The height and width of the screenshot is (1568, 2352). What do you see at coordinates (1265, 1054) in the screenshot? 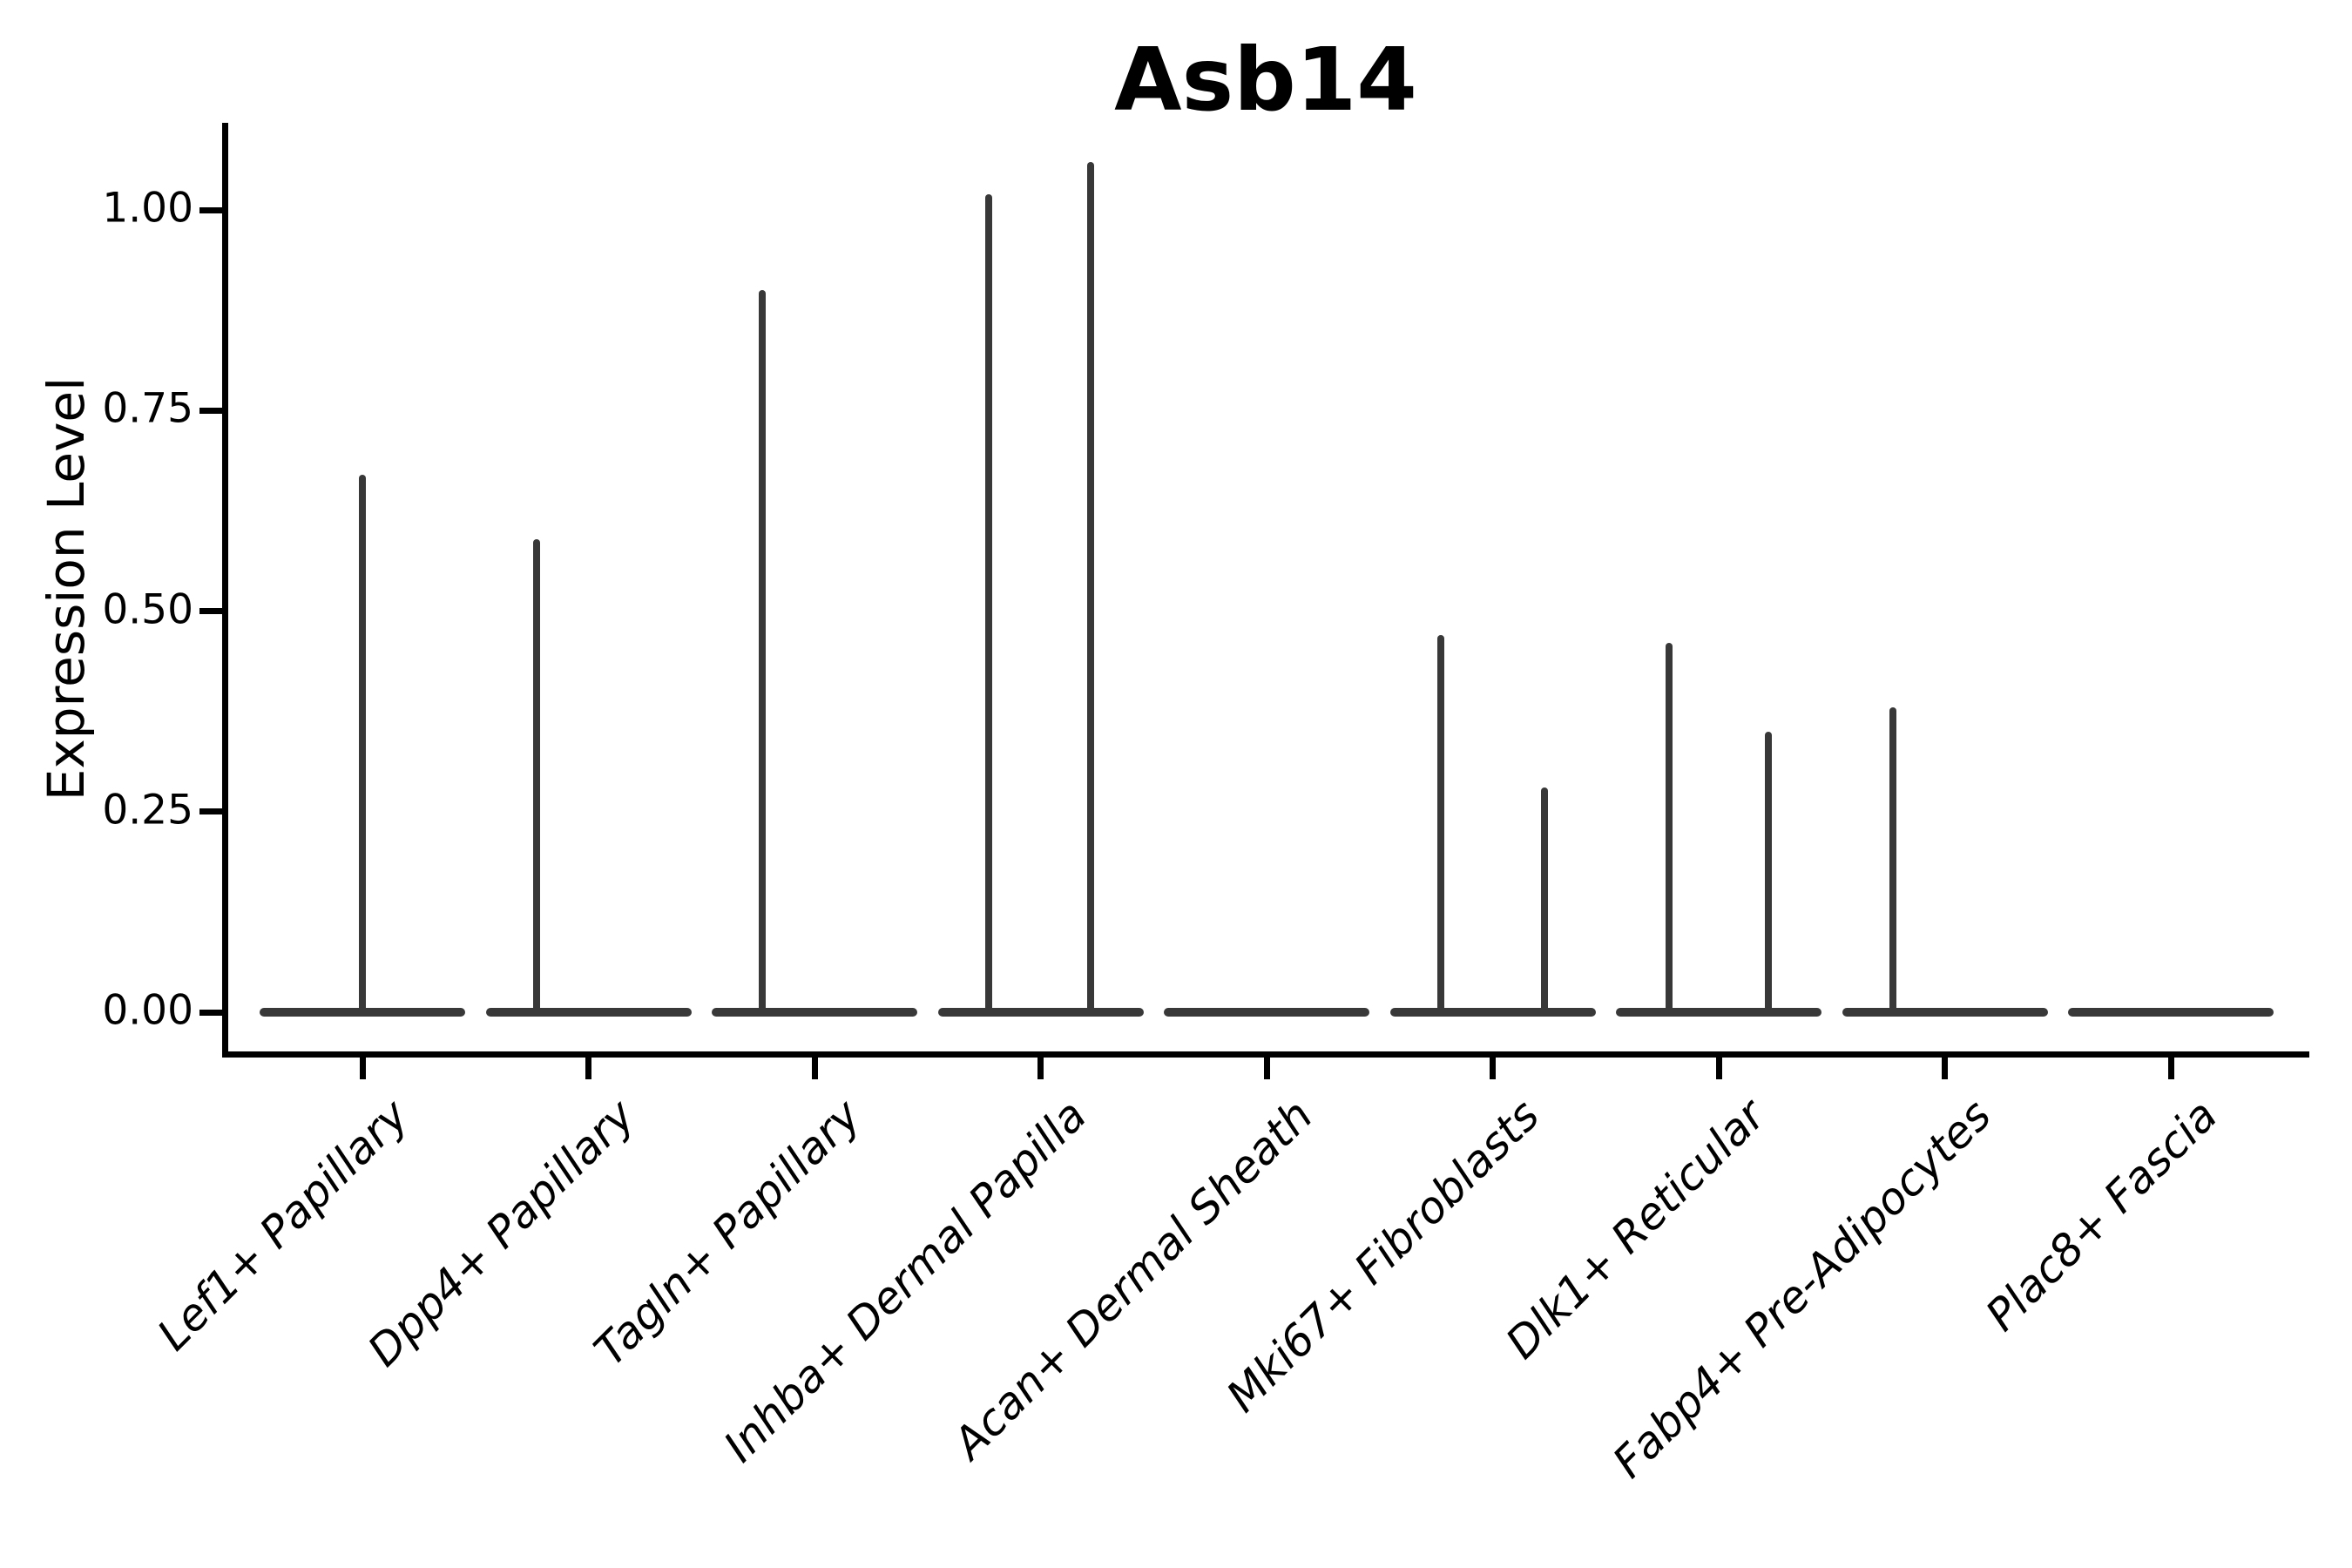
I see `x-axis-line` at bounding box center [1265, 1054].